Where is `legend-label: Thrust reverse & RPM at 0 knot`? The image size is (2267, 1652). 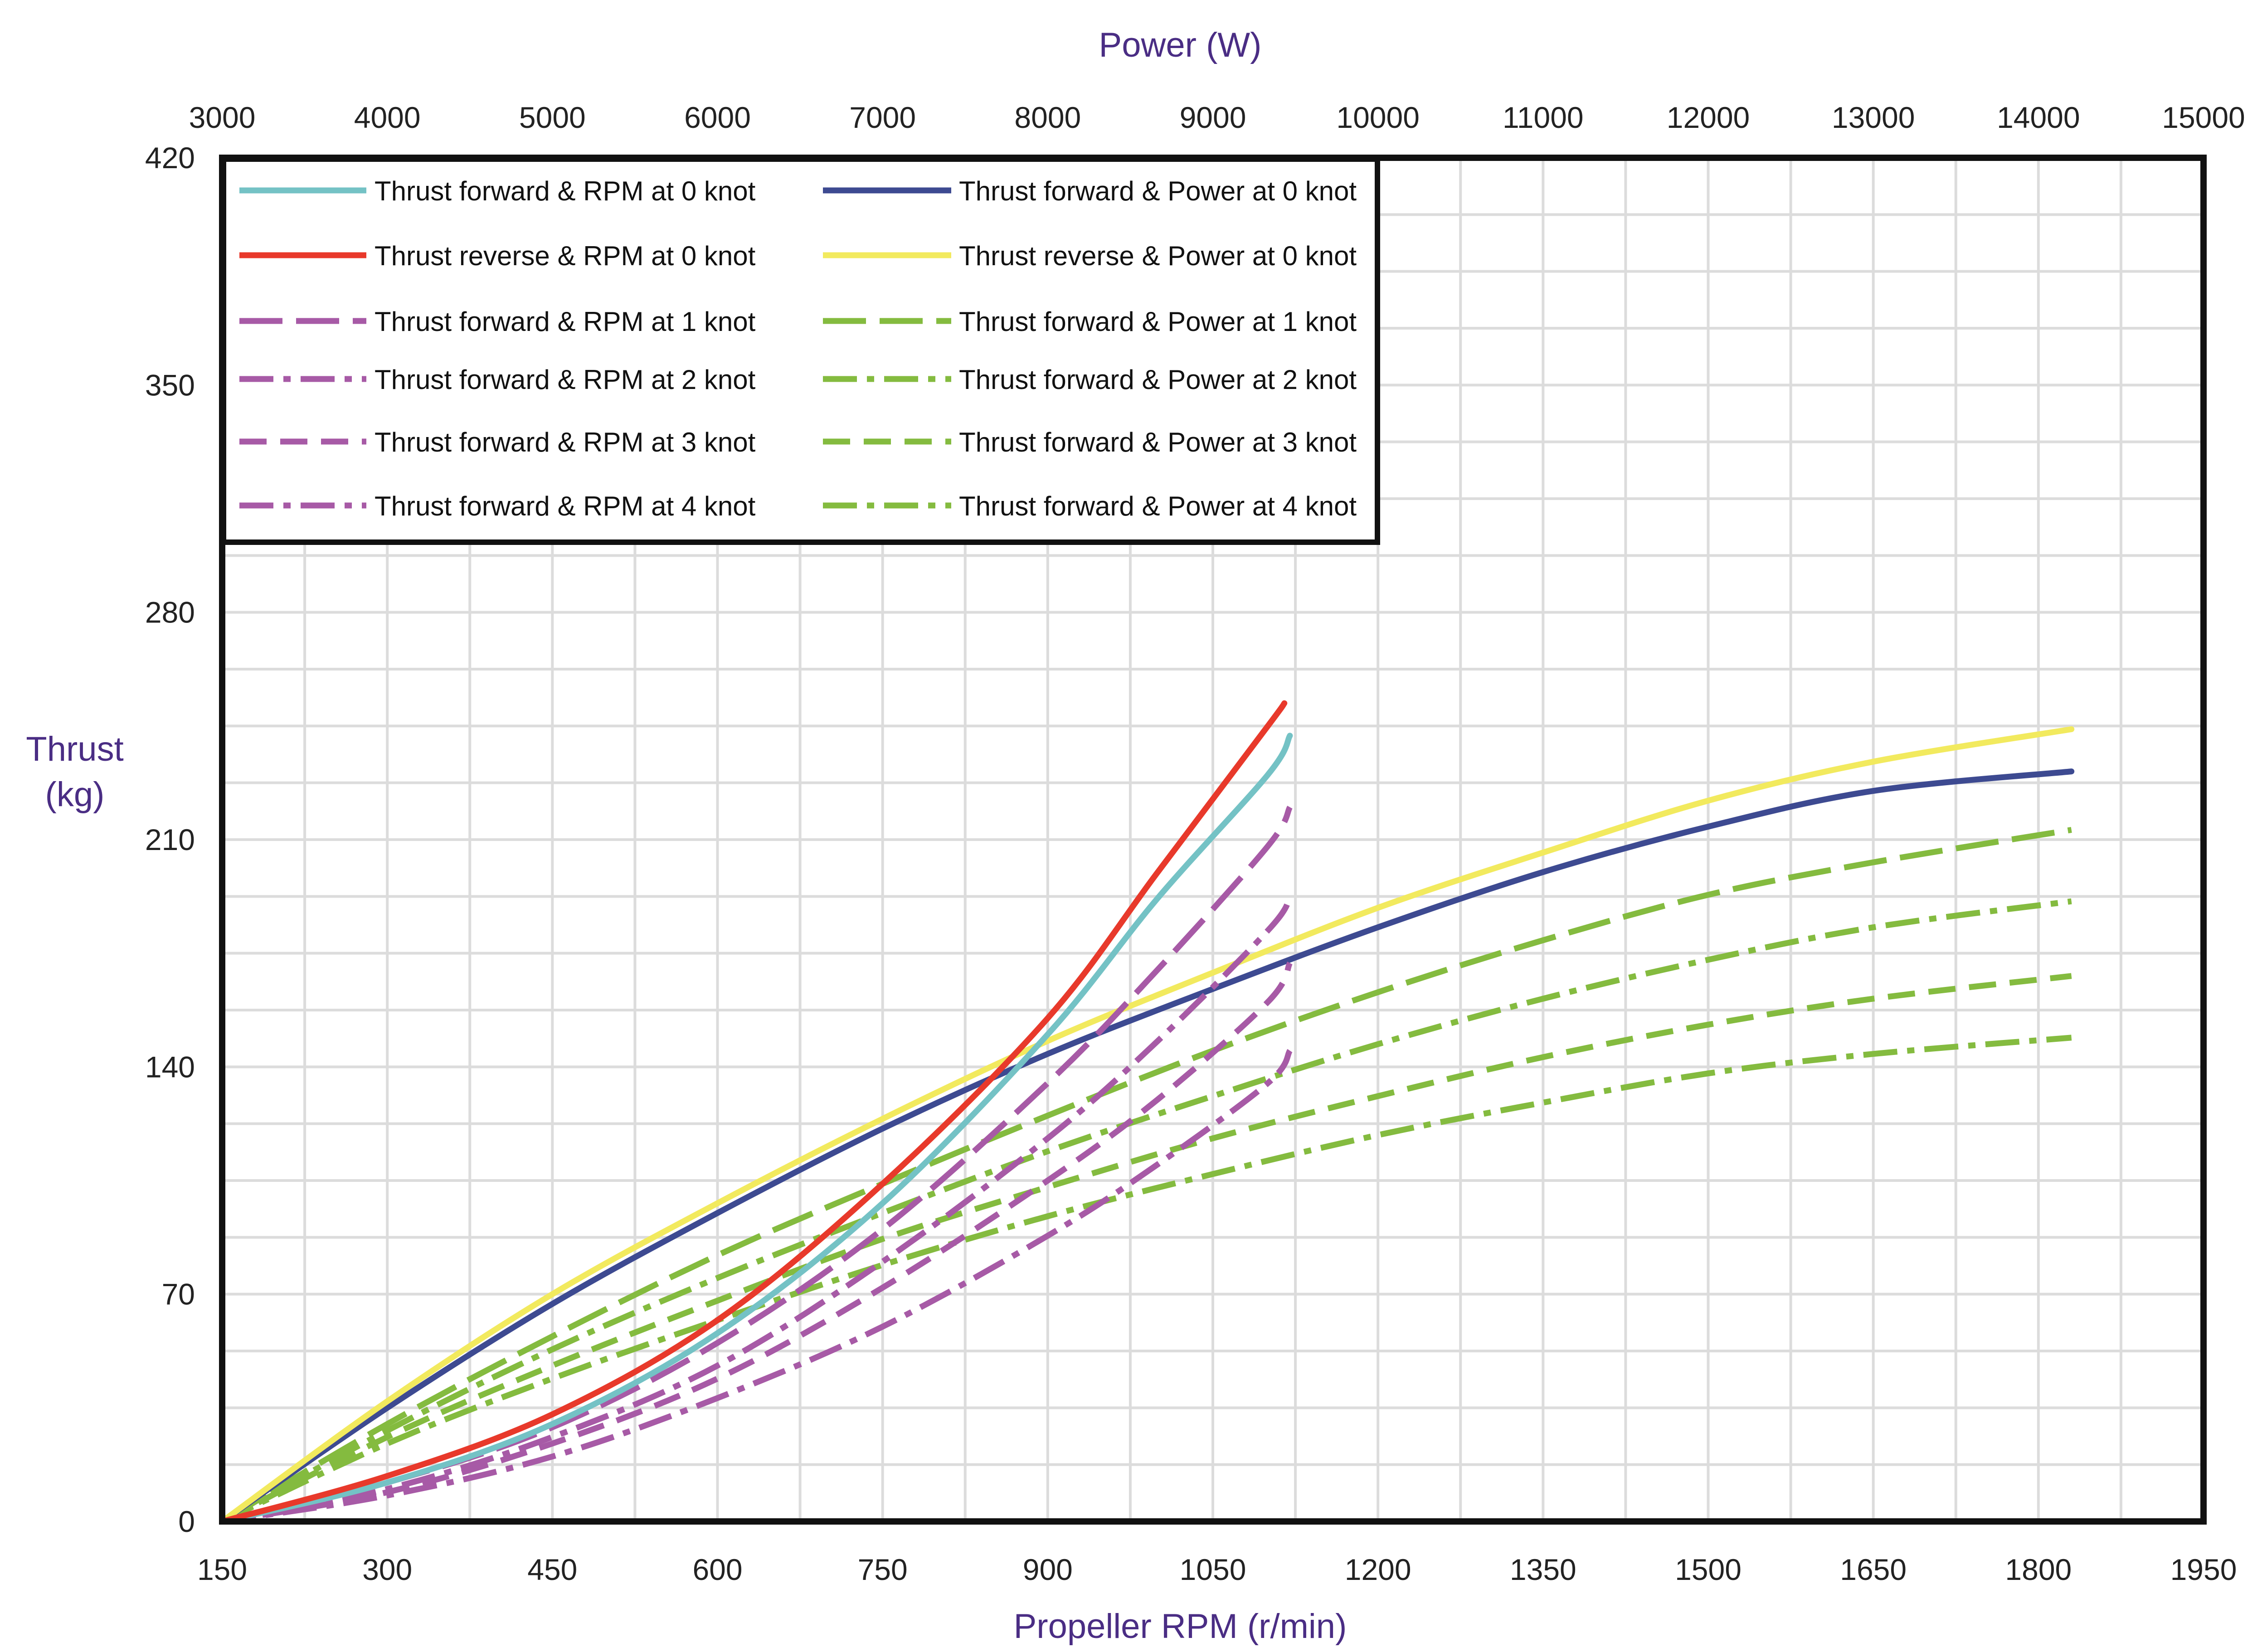 legend-label: Thrust reverse & RPM at 0 knot is located at coordinates (566, 256).